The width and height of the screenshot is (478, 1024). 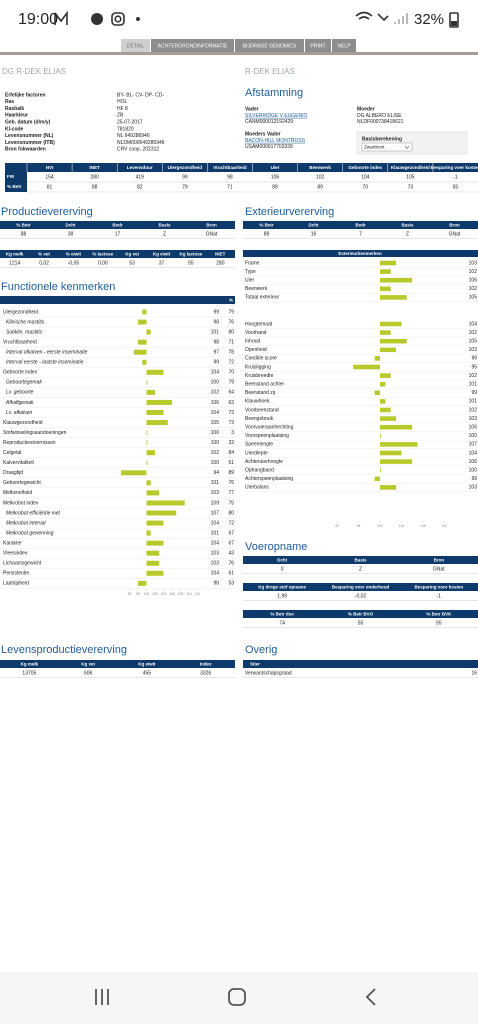 What do you see at coordinates (364, 15) in the screenshot?
I see `wifi-icon` at bounding box center [364, 15].